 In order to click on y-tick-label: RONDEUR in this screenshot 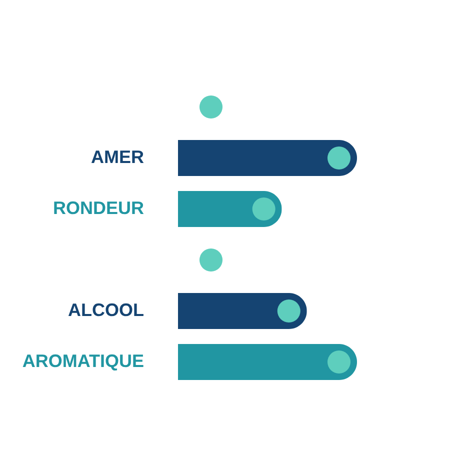, I will do `click(98, 208)`.